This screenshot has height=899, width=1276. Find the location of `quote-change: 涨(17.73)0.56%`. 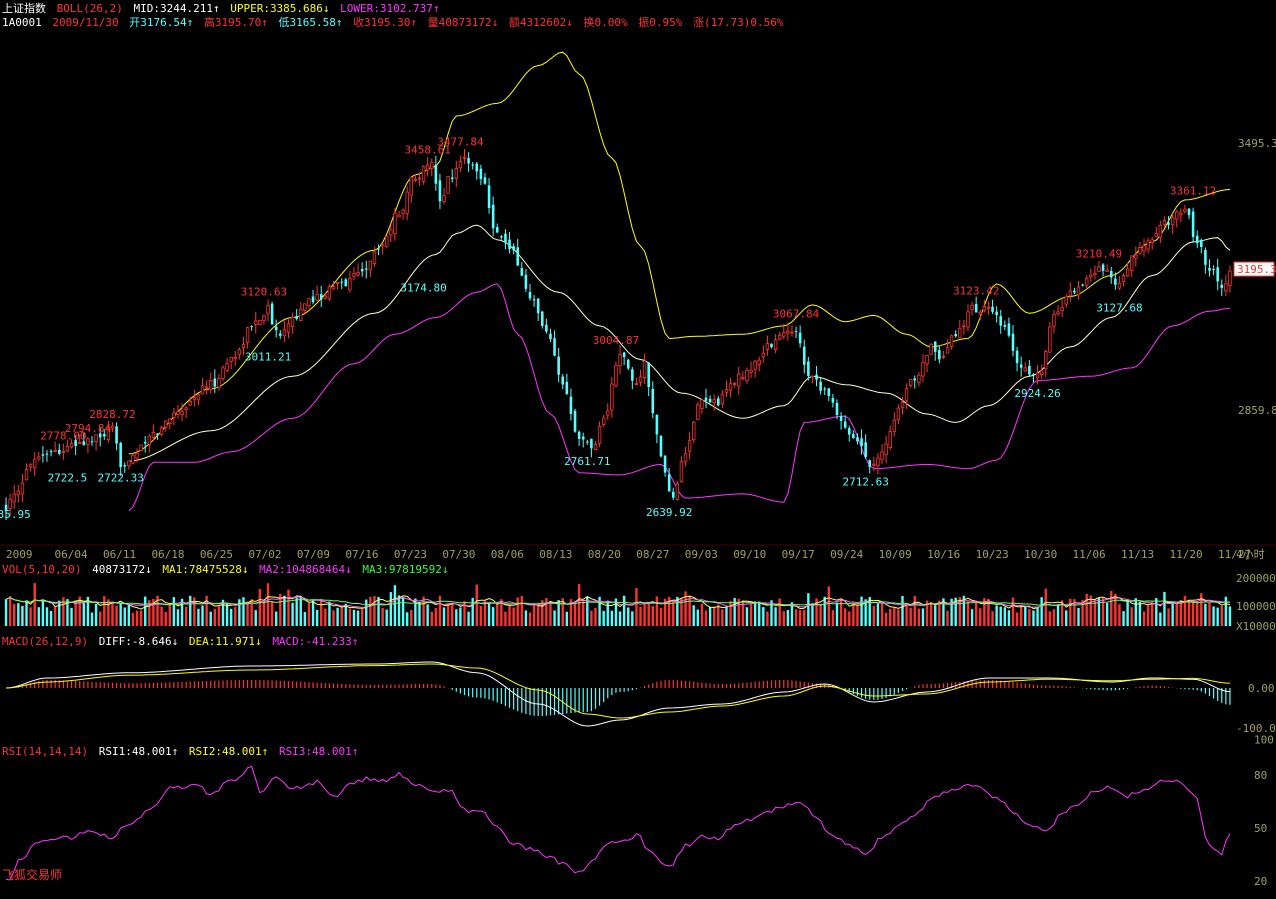

quote-change: 涨(17.73)0.56% is located at coordinates (738, 22).